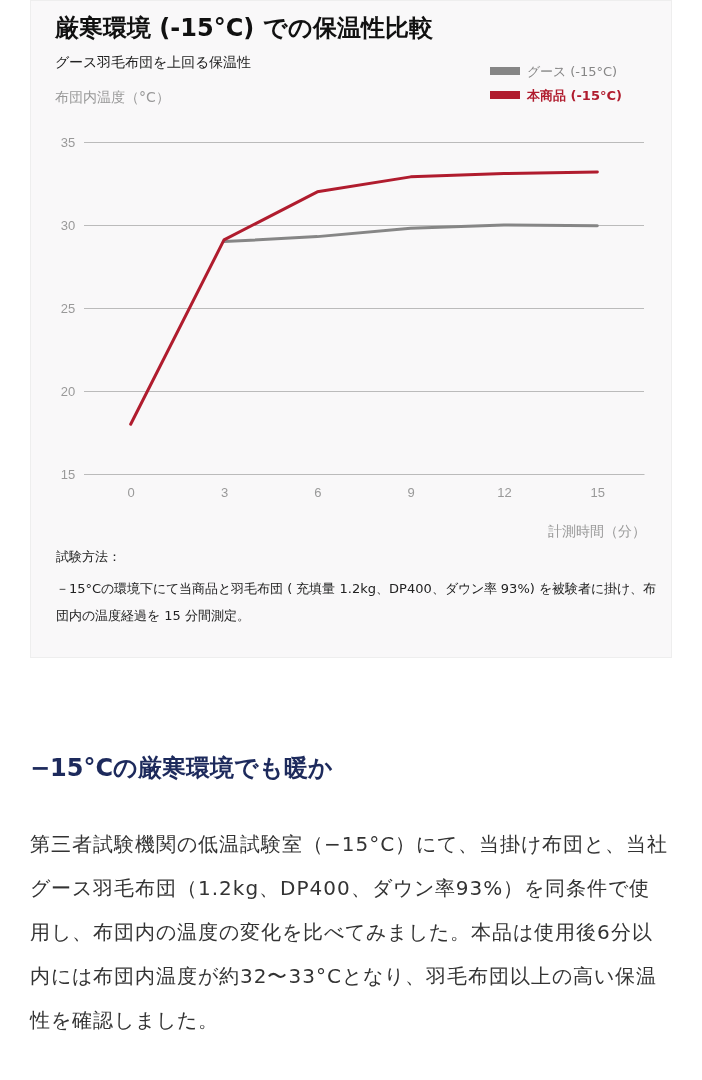  What do you see at coordinates (131, 493) in the screenshot?
I see `x-tick-label: 0` at bounding box center [131, 493].